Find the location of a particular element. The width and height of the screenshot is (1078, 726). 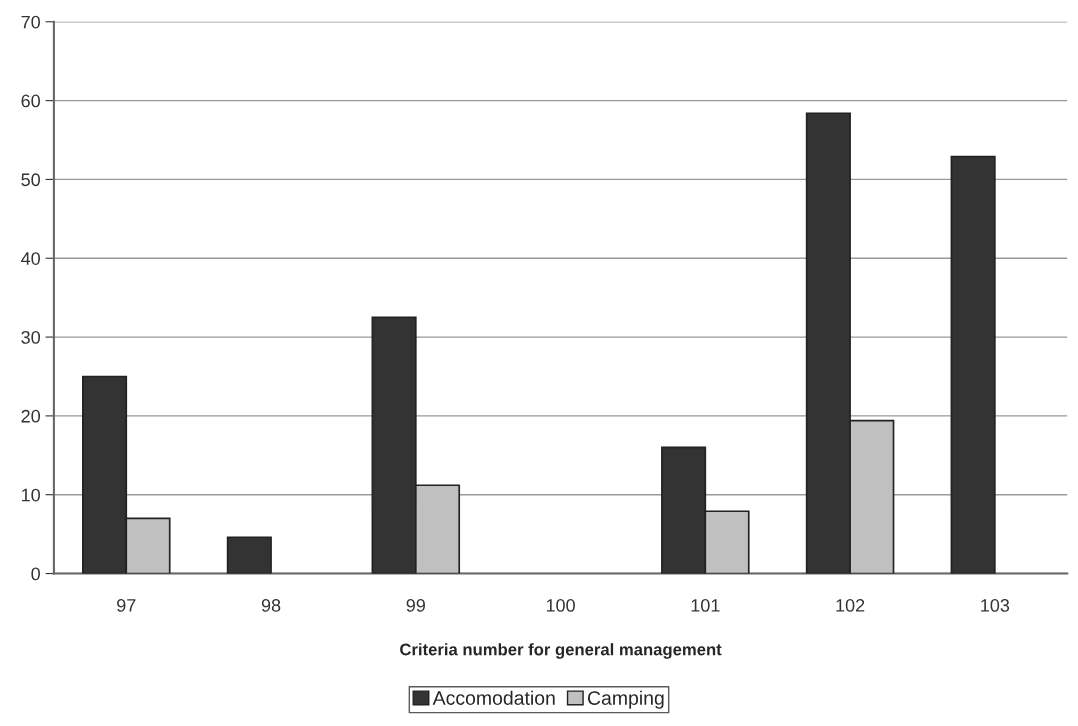

x-tick-label: 98 is located at coordinates (271, 605).